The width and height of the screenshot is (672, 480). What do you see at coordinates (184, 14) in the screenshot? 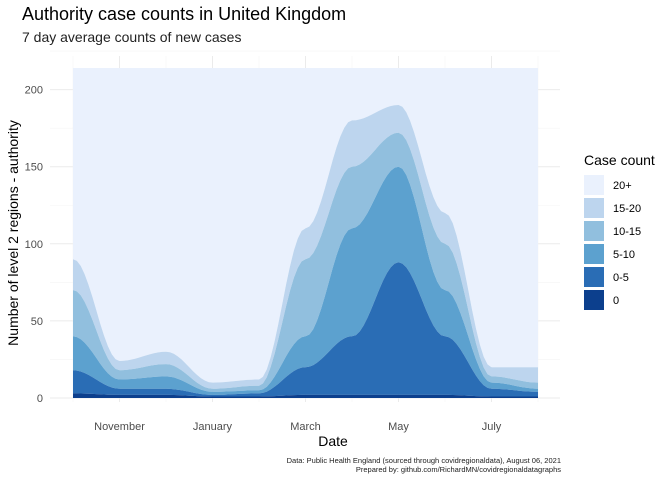
I see `chart-title: Authority case counts in United Kingdom` at bounding box center [184, 14].